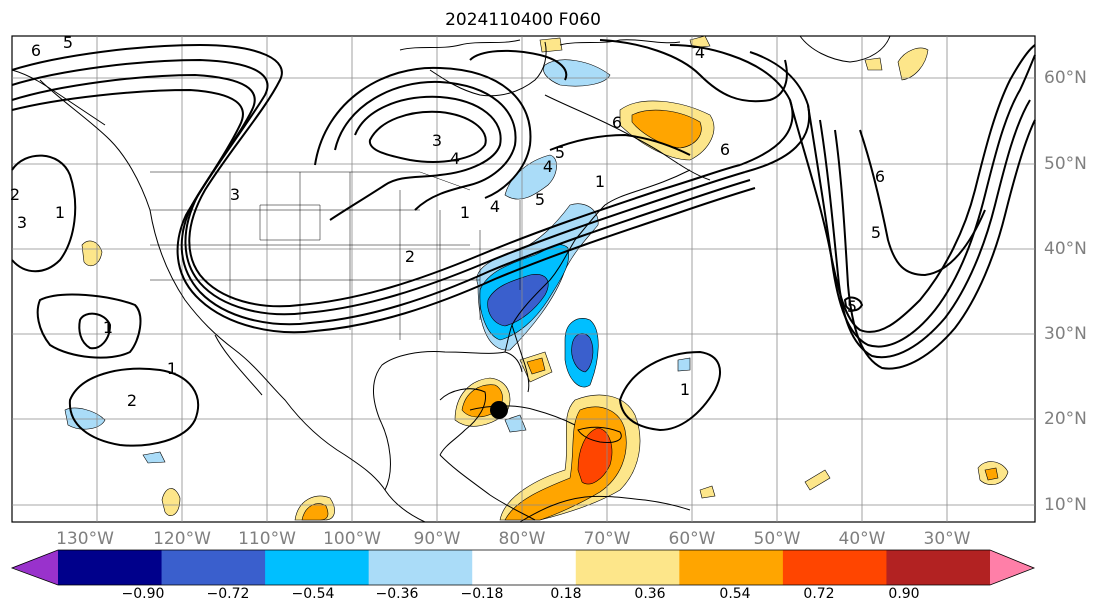 Image resolution: width=1105 pixels, height=615 pixels. I want to click on coast-baja, so click(238, 365).